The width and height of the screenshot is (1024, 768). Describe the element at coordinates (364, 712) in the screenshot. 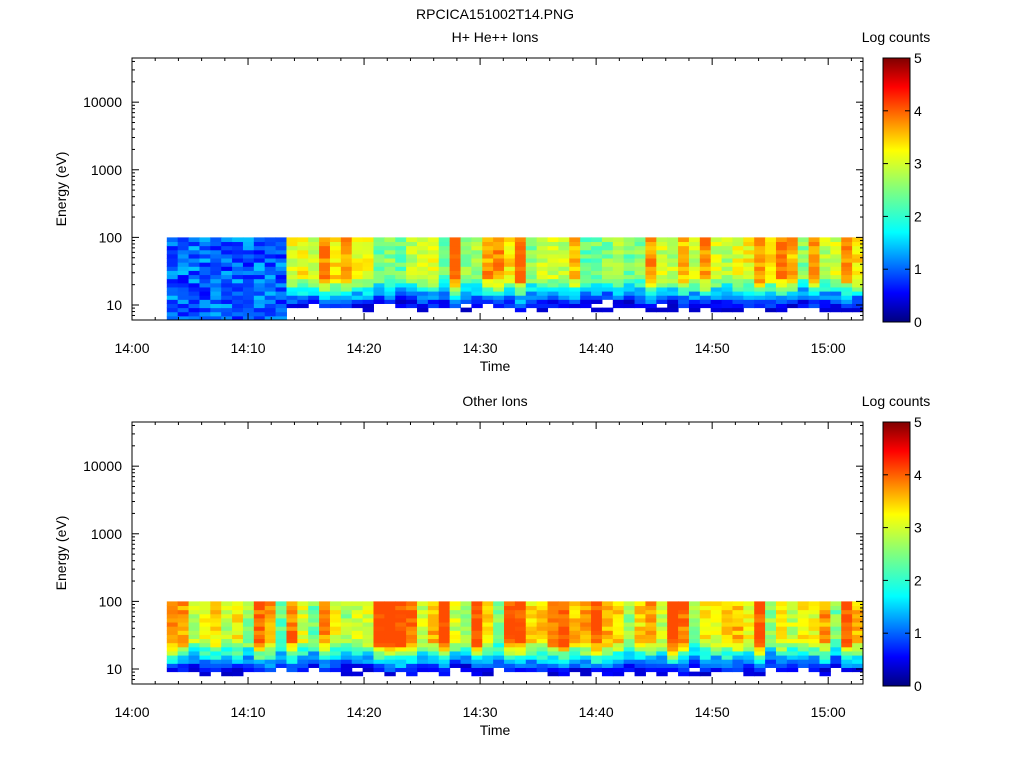

I see `x-tick-label: 14:20` at that location.